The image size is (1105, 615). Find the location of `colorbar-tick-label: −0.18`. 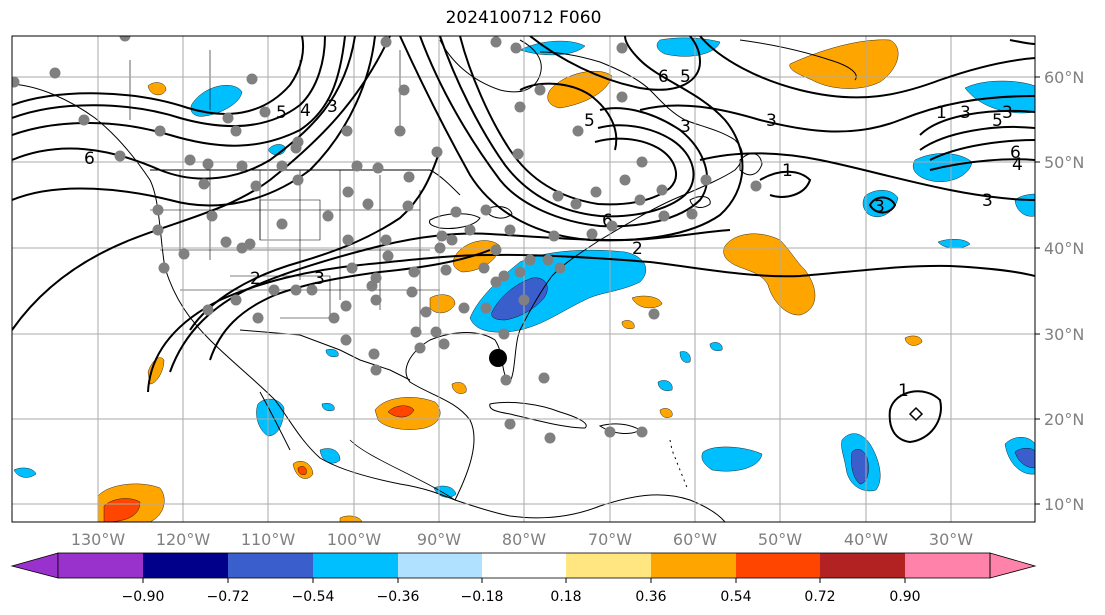

colorbar-tick-label: −0.18 is located at coordinates (482, 597).